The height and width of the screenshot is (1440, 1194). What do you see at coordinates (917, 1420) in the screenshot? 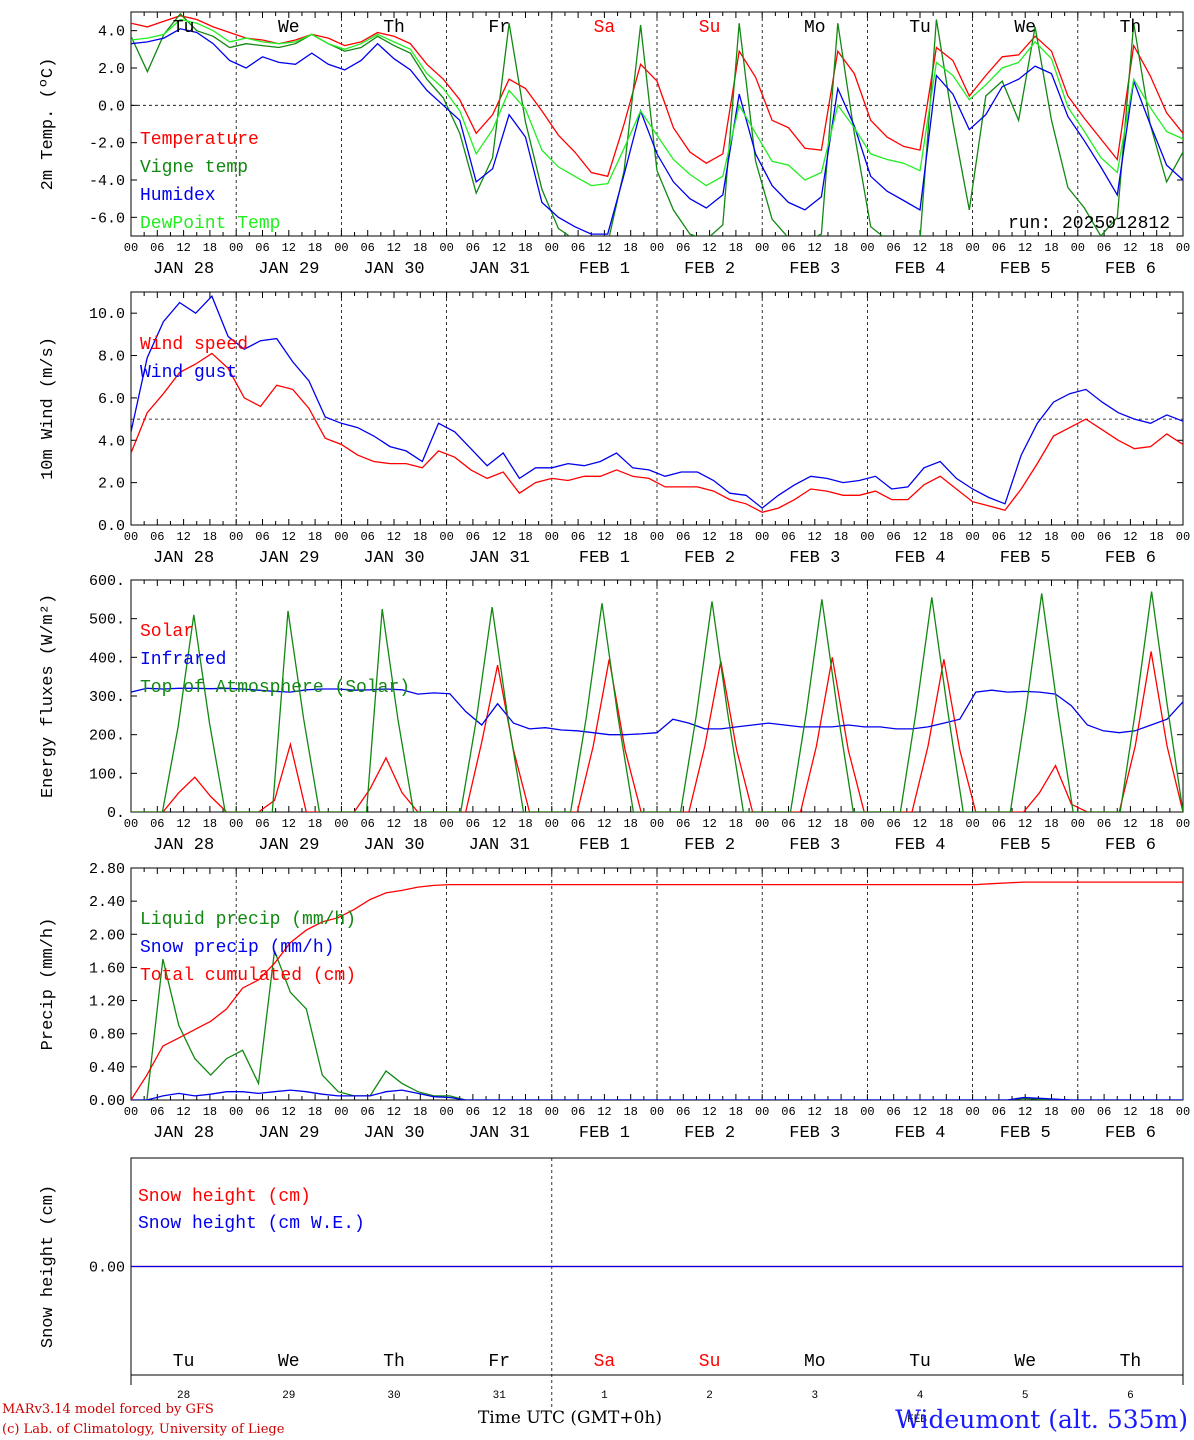
I see `month-label: FEB` at bounding box center [917, 1420].